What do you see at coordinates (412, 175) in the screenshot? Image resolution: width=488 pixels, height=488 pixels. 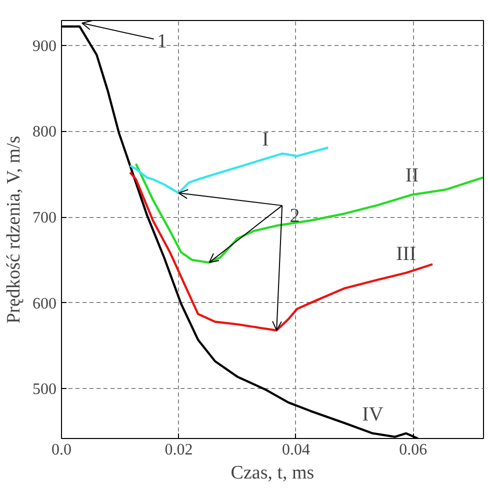 I see `annotation: II` at bounding box center [412, 175].